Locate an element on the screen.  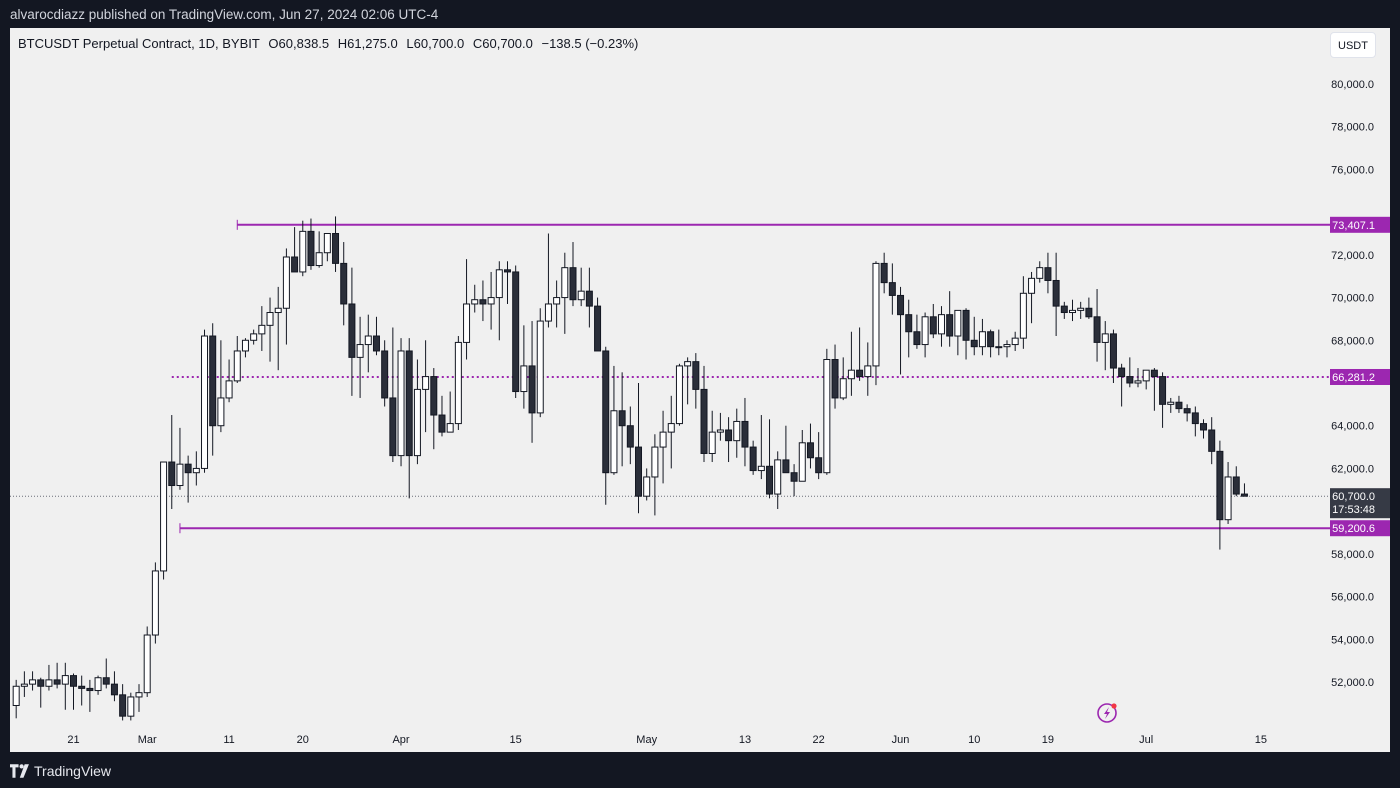
level-price-label: 59,200.6 is located at coordinates (1353, 529).